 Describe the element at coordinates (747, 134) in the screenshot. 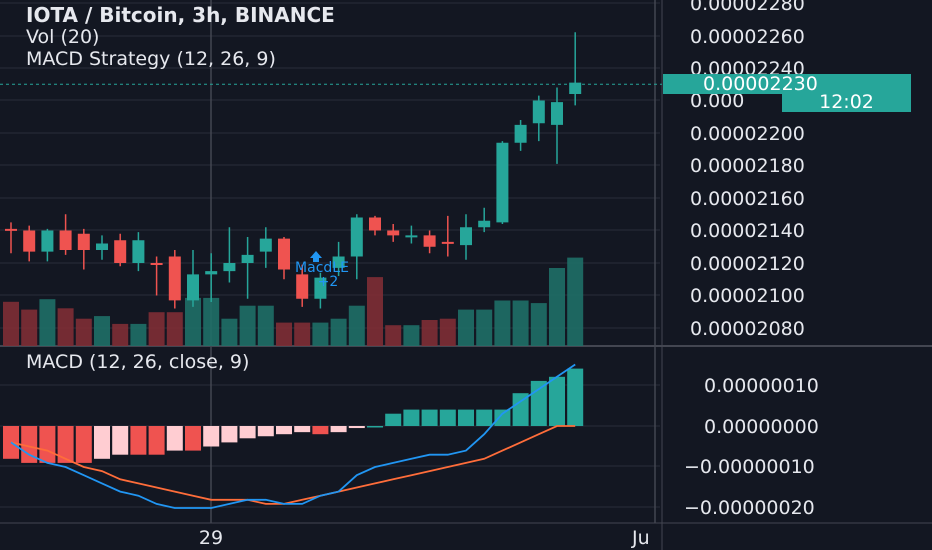

I see `price-axis-label: 0.00002200` at that location.